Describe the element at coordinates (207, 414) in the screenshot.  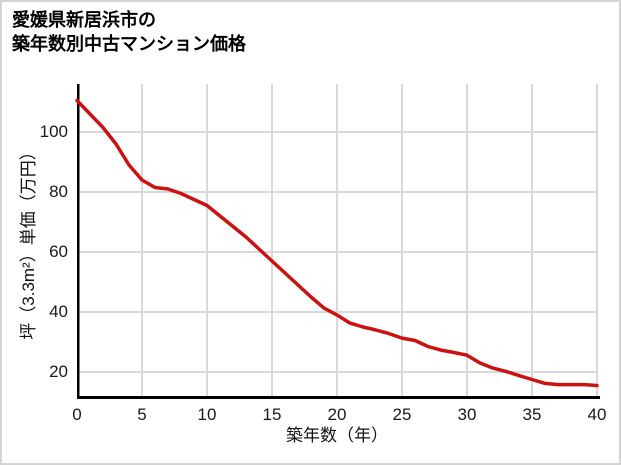
I see `x-tick-label-10: 10` at that location.